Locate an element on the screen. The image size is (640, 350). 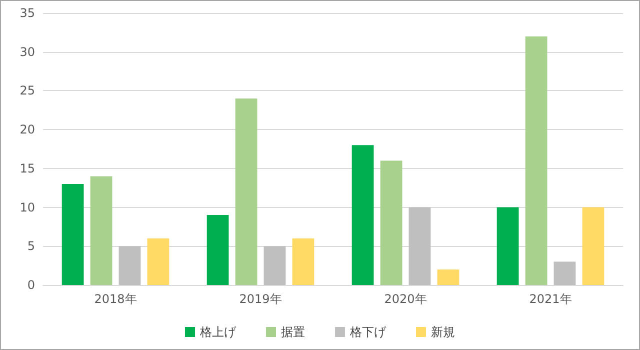
legend-label: 新規 is located at coordinates (443, 332).